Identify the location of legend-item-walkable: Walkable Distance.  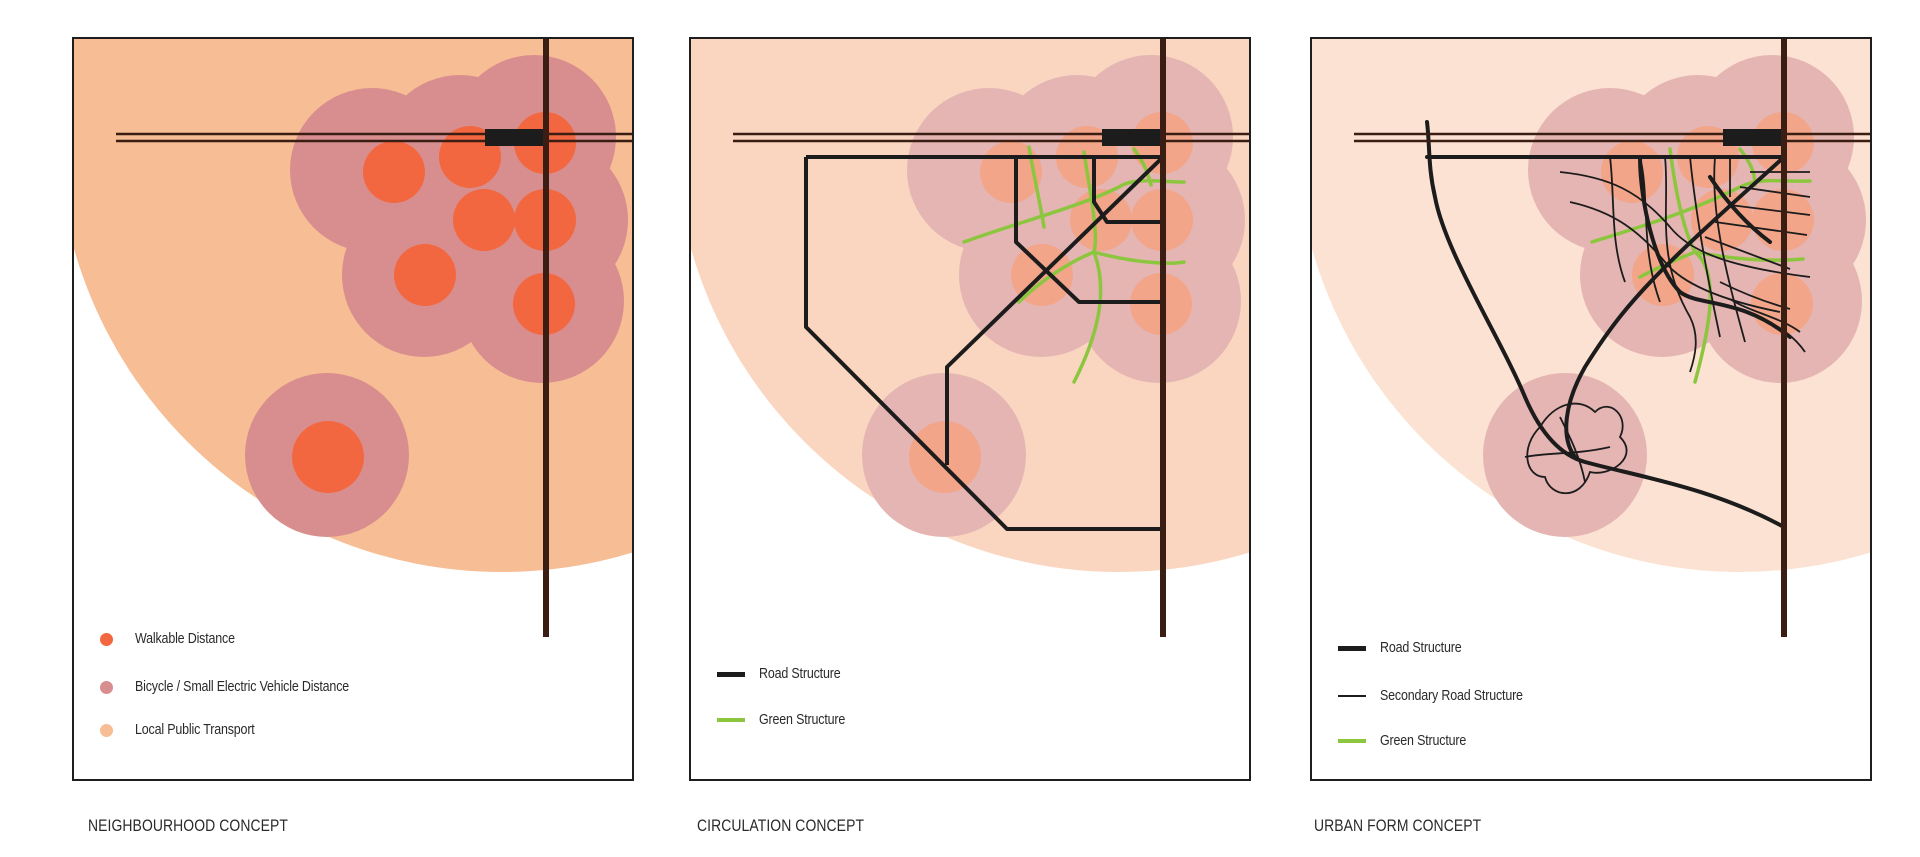
(175, 639).